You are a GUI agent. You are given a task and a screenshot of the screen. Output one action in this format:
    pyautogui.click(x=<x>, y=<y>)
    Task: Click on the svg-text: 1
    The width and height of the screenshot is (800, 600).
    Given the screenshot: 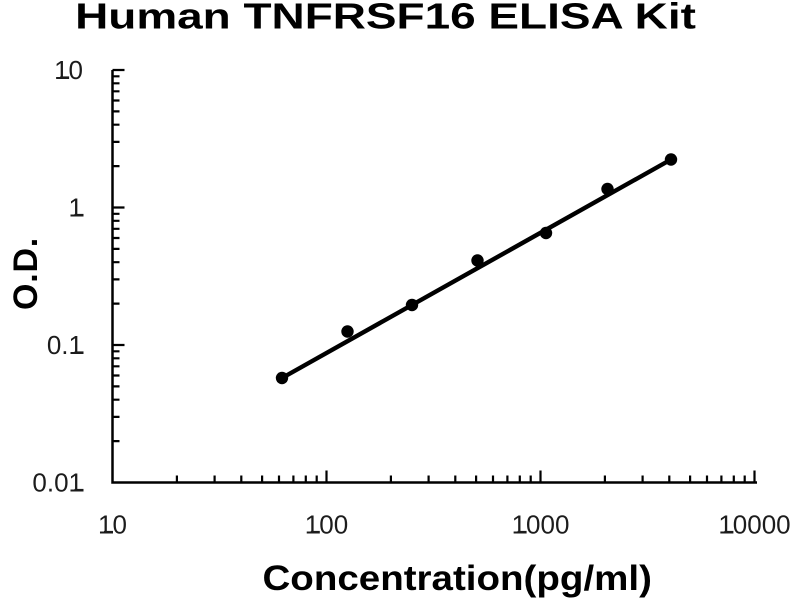 What is the action you would take?
    pyautogui.click(x=76, y=208)
    